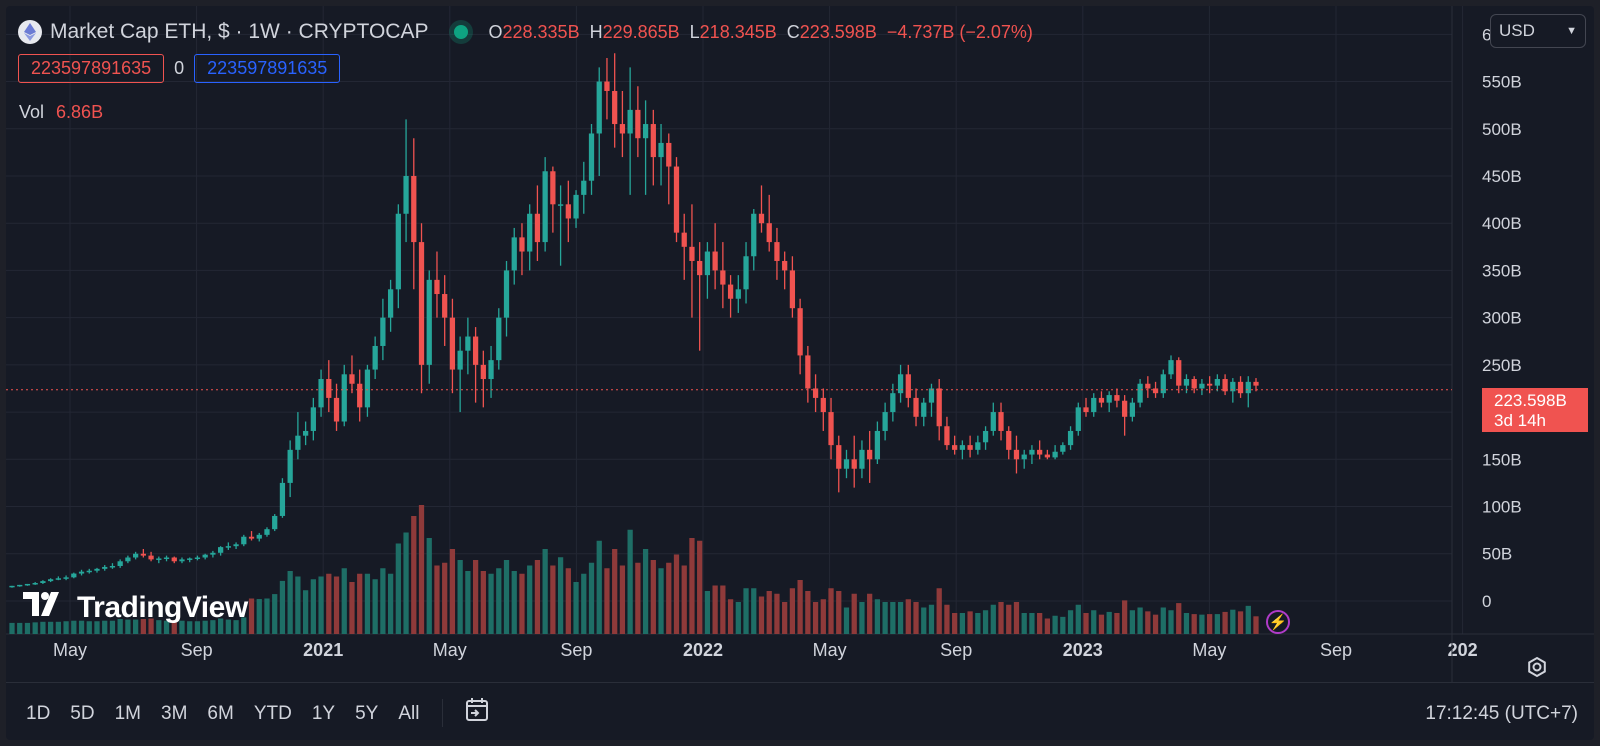 This screenshot has width=1600, height=746. I want to click on volume-label: Vol, so click(32, 112).